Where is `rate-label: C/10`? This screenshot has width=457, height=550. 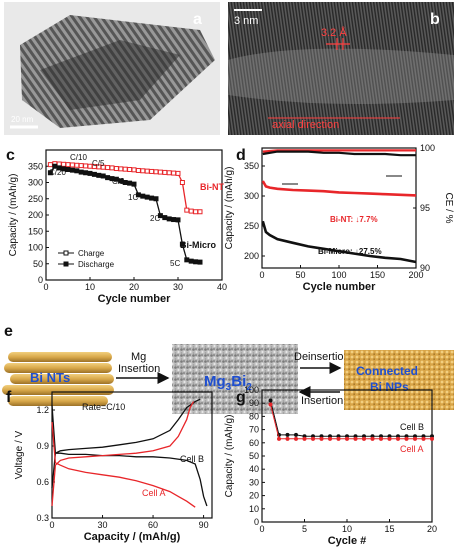 rate-label: C/10 is located at coordinates (78, 157).